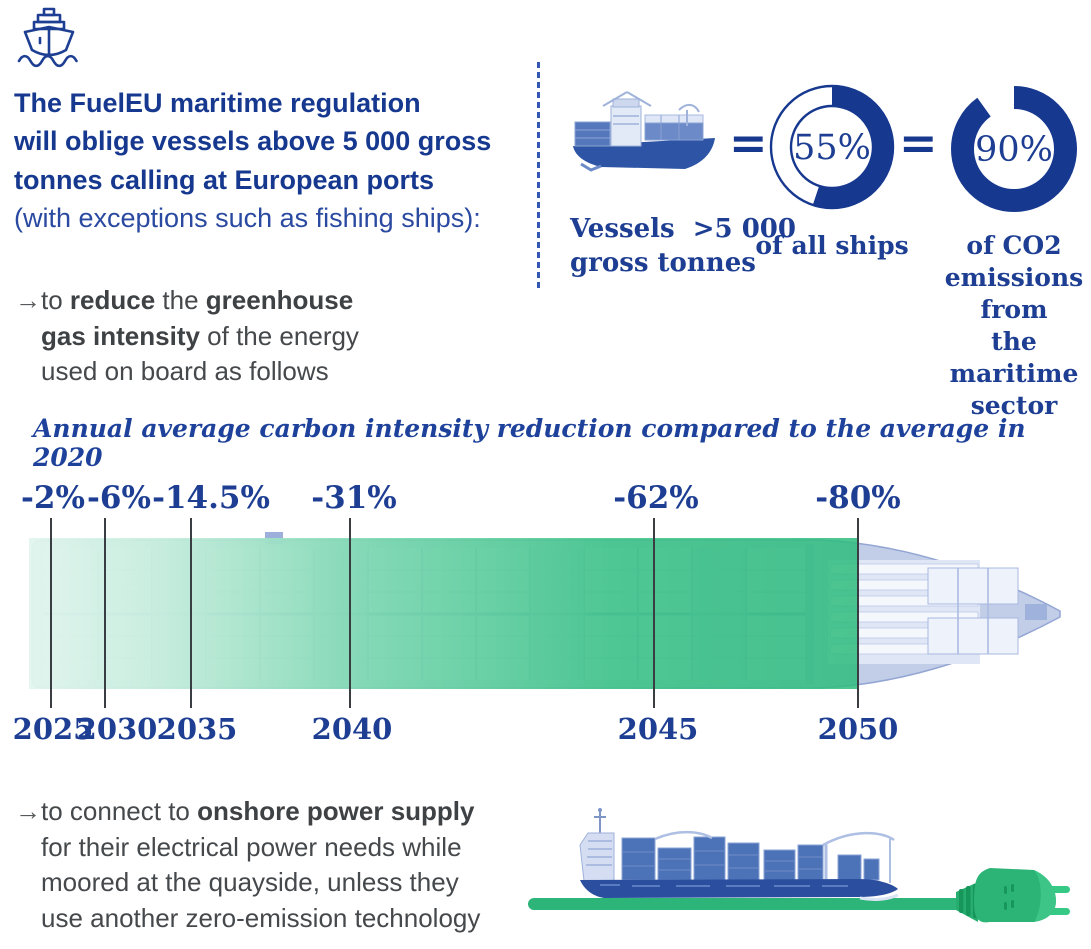 This screenshot has width=1091, height=949. Describe the element at coordinates (656, 498) in the screenshot. I see `reduction-label: -62%` at that location.